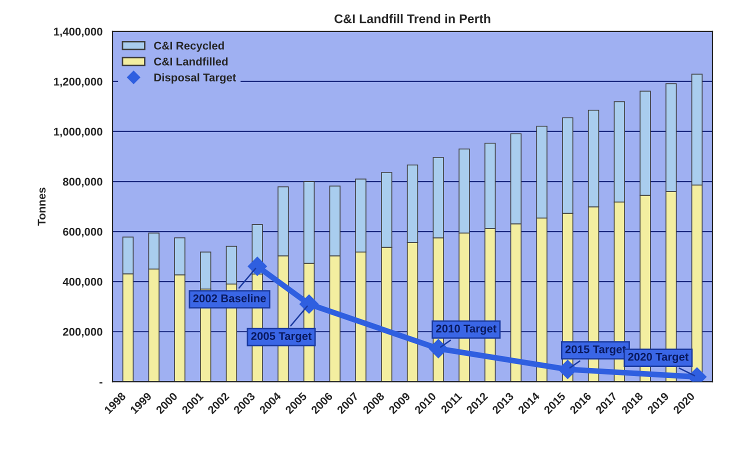 This screenshot has width=750, height=449. I want to click on legend-label: C&I Recycled, so click(189, 46).